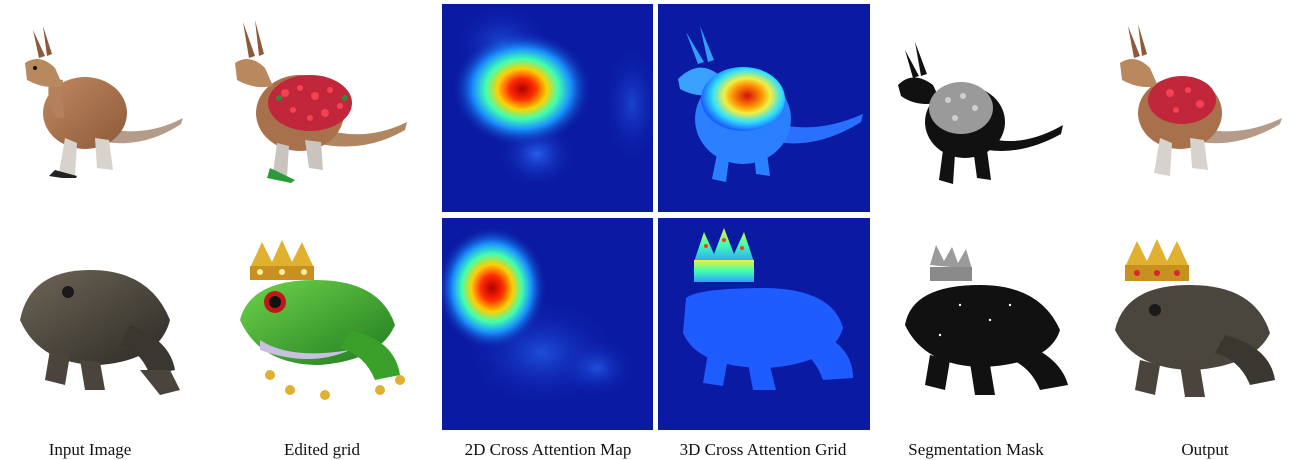  What do you see at coordinates (547, 108) in the screenshot?
I see `cross-attention-2d-kangaroo` at bounding box center [547, 108].